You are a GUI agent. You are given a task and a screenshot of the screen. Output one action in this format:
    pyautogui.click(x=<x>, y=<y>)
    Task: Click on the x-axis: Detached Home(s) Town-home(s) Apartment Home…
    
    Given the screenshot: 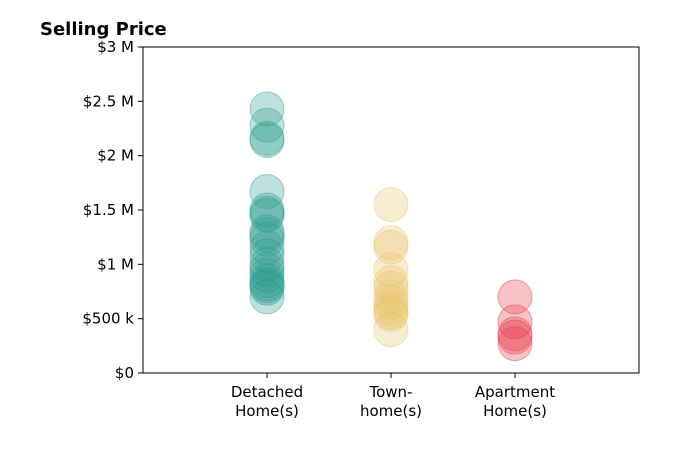 What is the action you would take?
    pyautogui.click(x=393, y=396)
    